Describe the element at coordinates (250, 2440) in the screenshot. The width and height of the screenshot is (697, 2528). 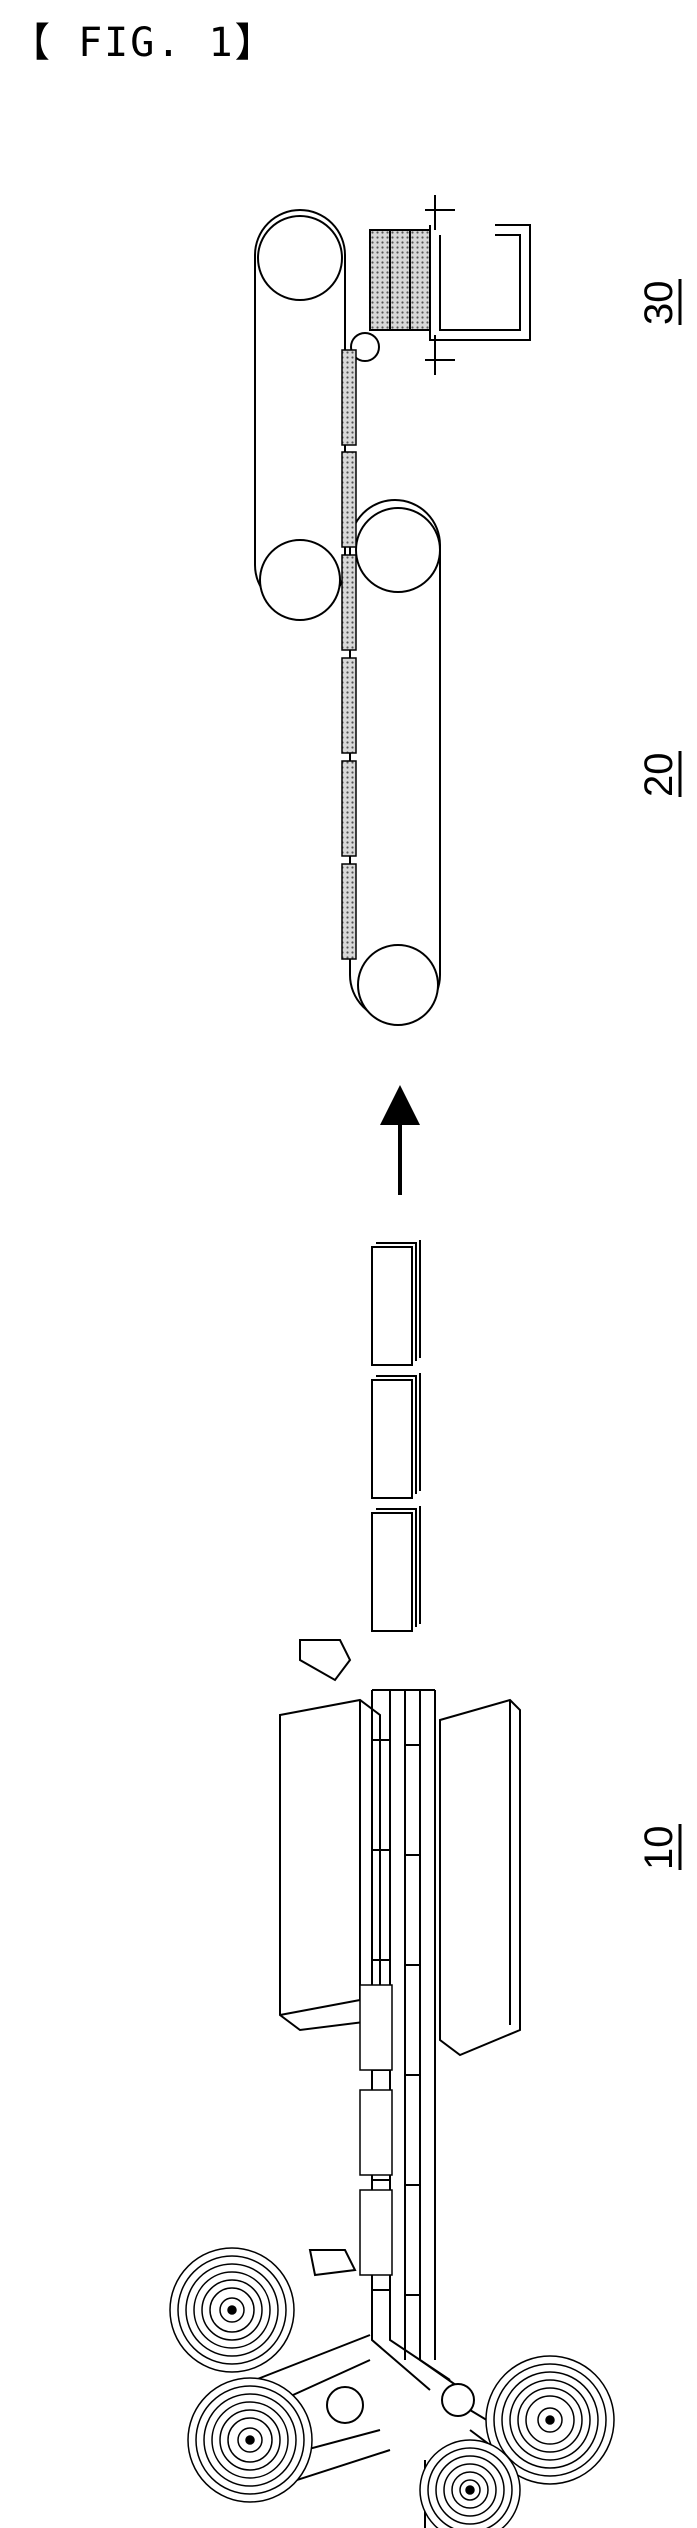
I see `material-roll-left` at that location.